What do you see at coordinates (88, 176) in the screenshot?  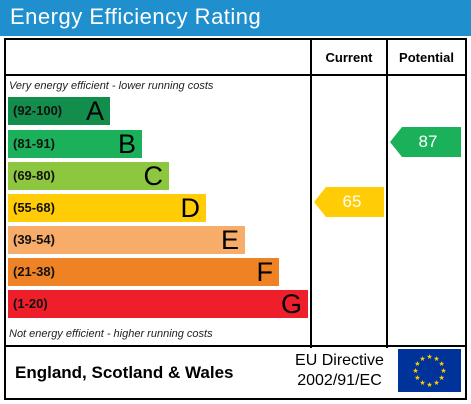 I see `band-c: (69-80) C` at bounding box center [88, 176].